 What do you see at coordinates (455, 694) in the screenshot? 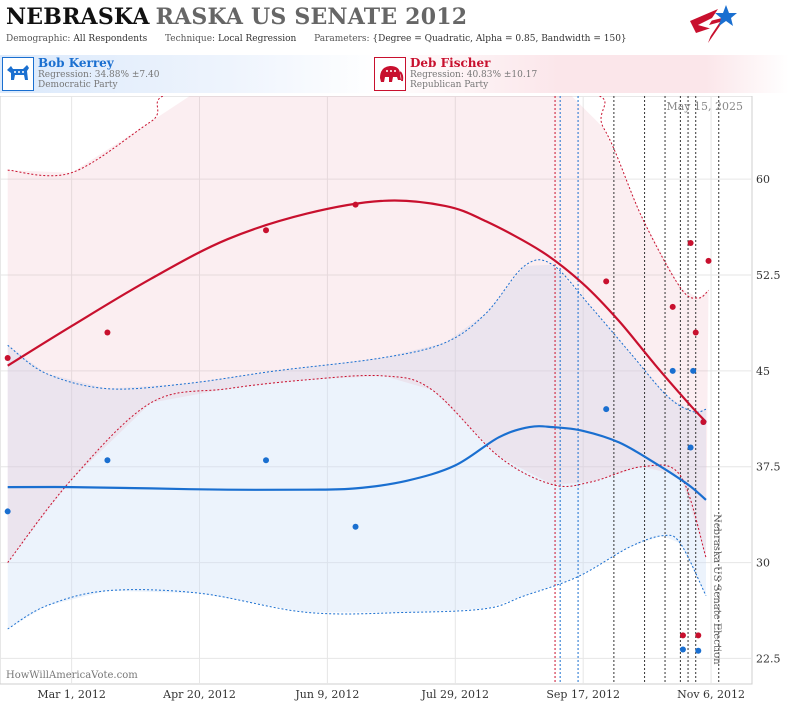
I see `x-tick-label-3: Jul 29, 2012` at bounding box center [455, 694].